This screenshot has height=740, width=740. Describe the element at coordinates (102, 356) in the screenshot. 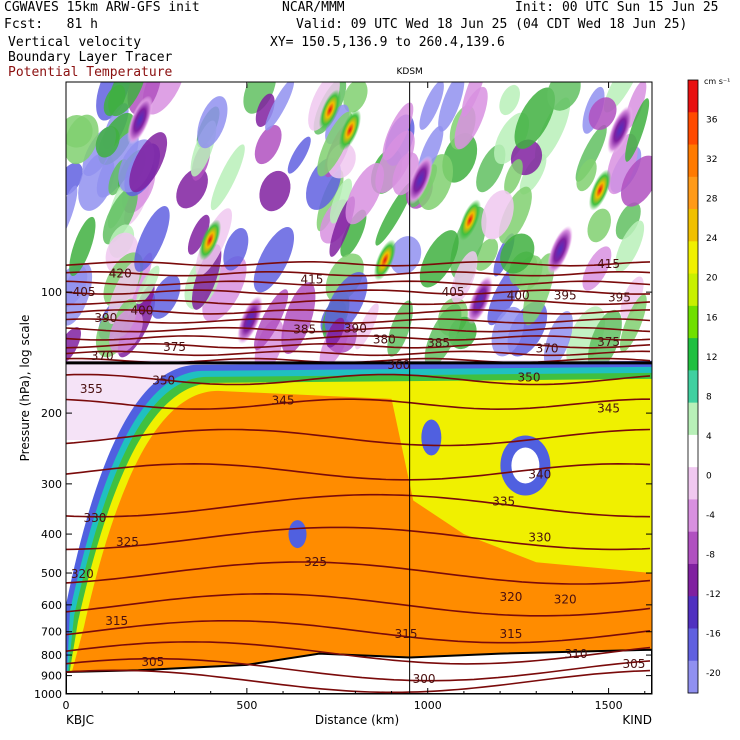

I see `theta-label: 370` at that location.